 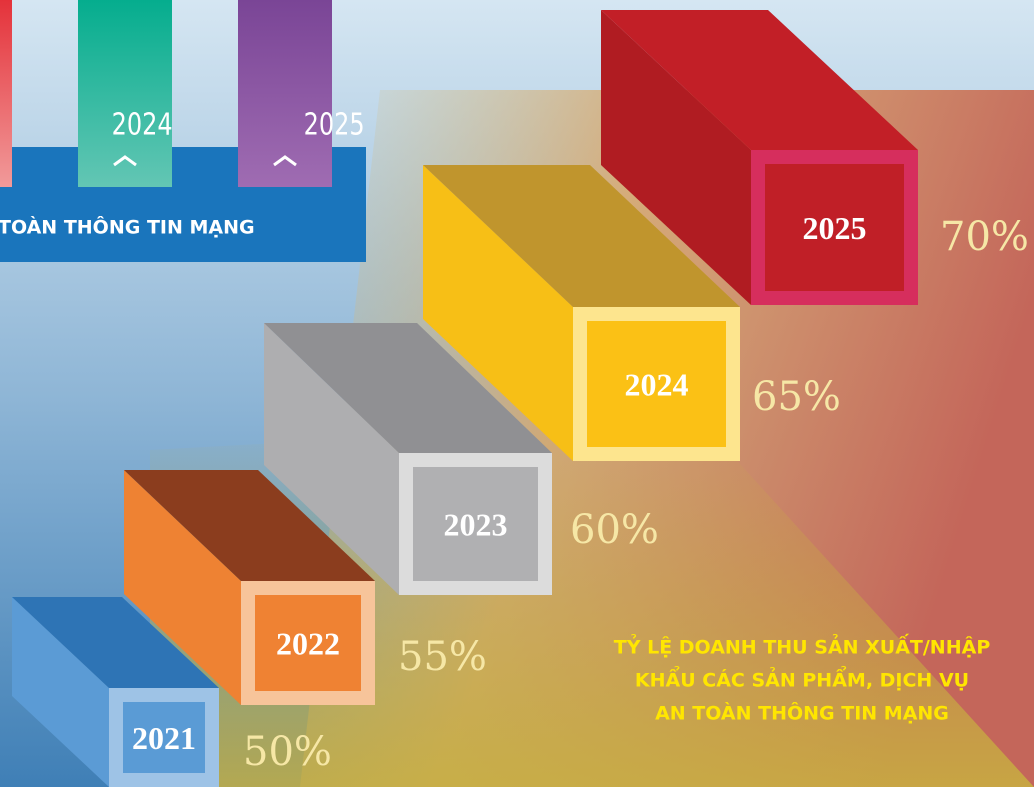 I want to click on banner-text: TOÀN THÔNG TIN MẠNG, so click(x=127, y=227).